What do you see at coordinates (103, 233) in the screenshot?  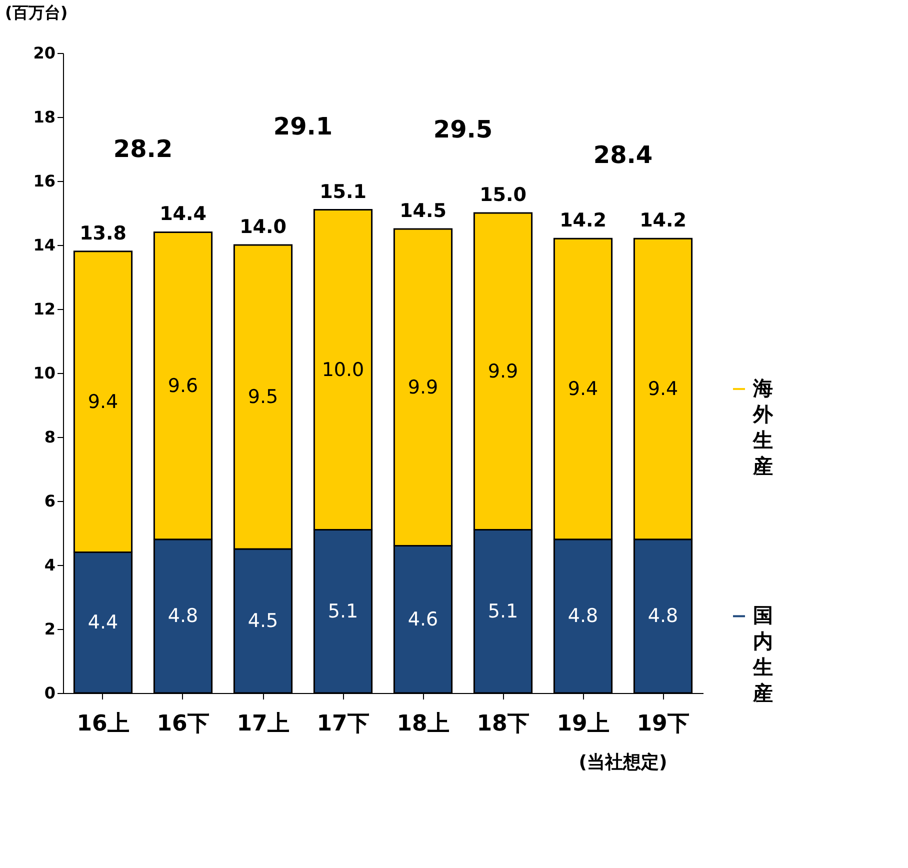 I see `total-label: 13.8` at bounding box center [103, 233].